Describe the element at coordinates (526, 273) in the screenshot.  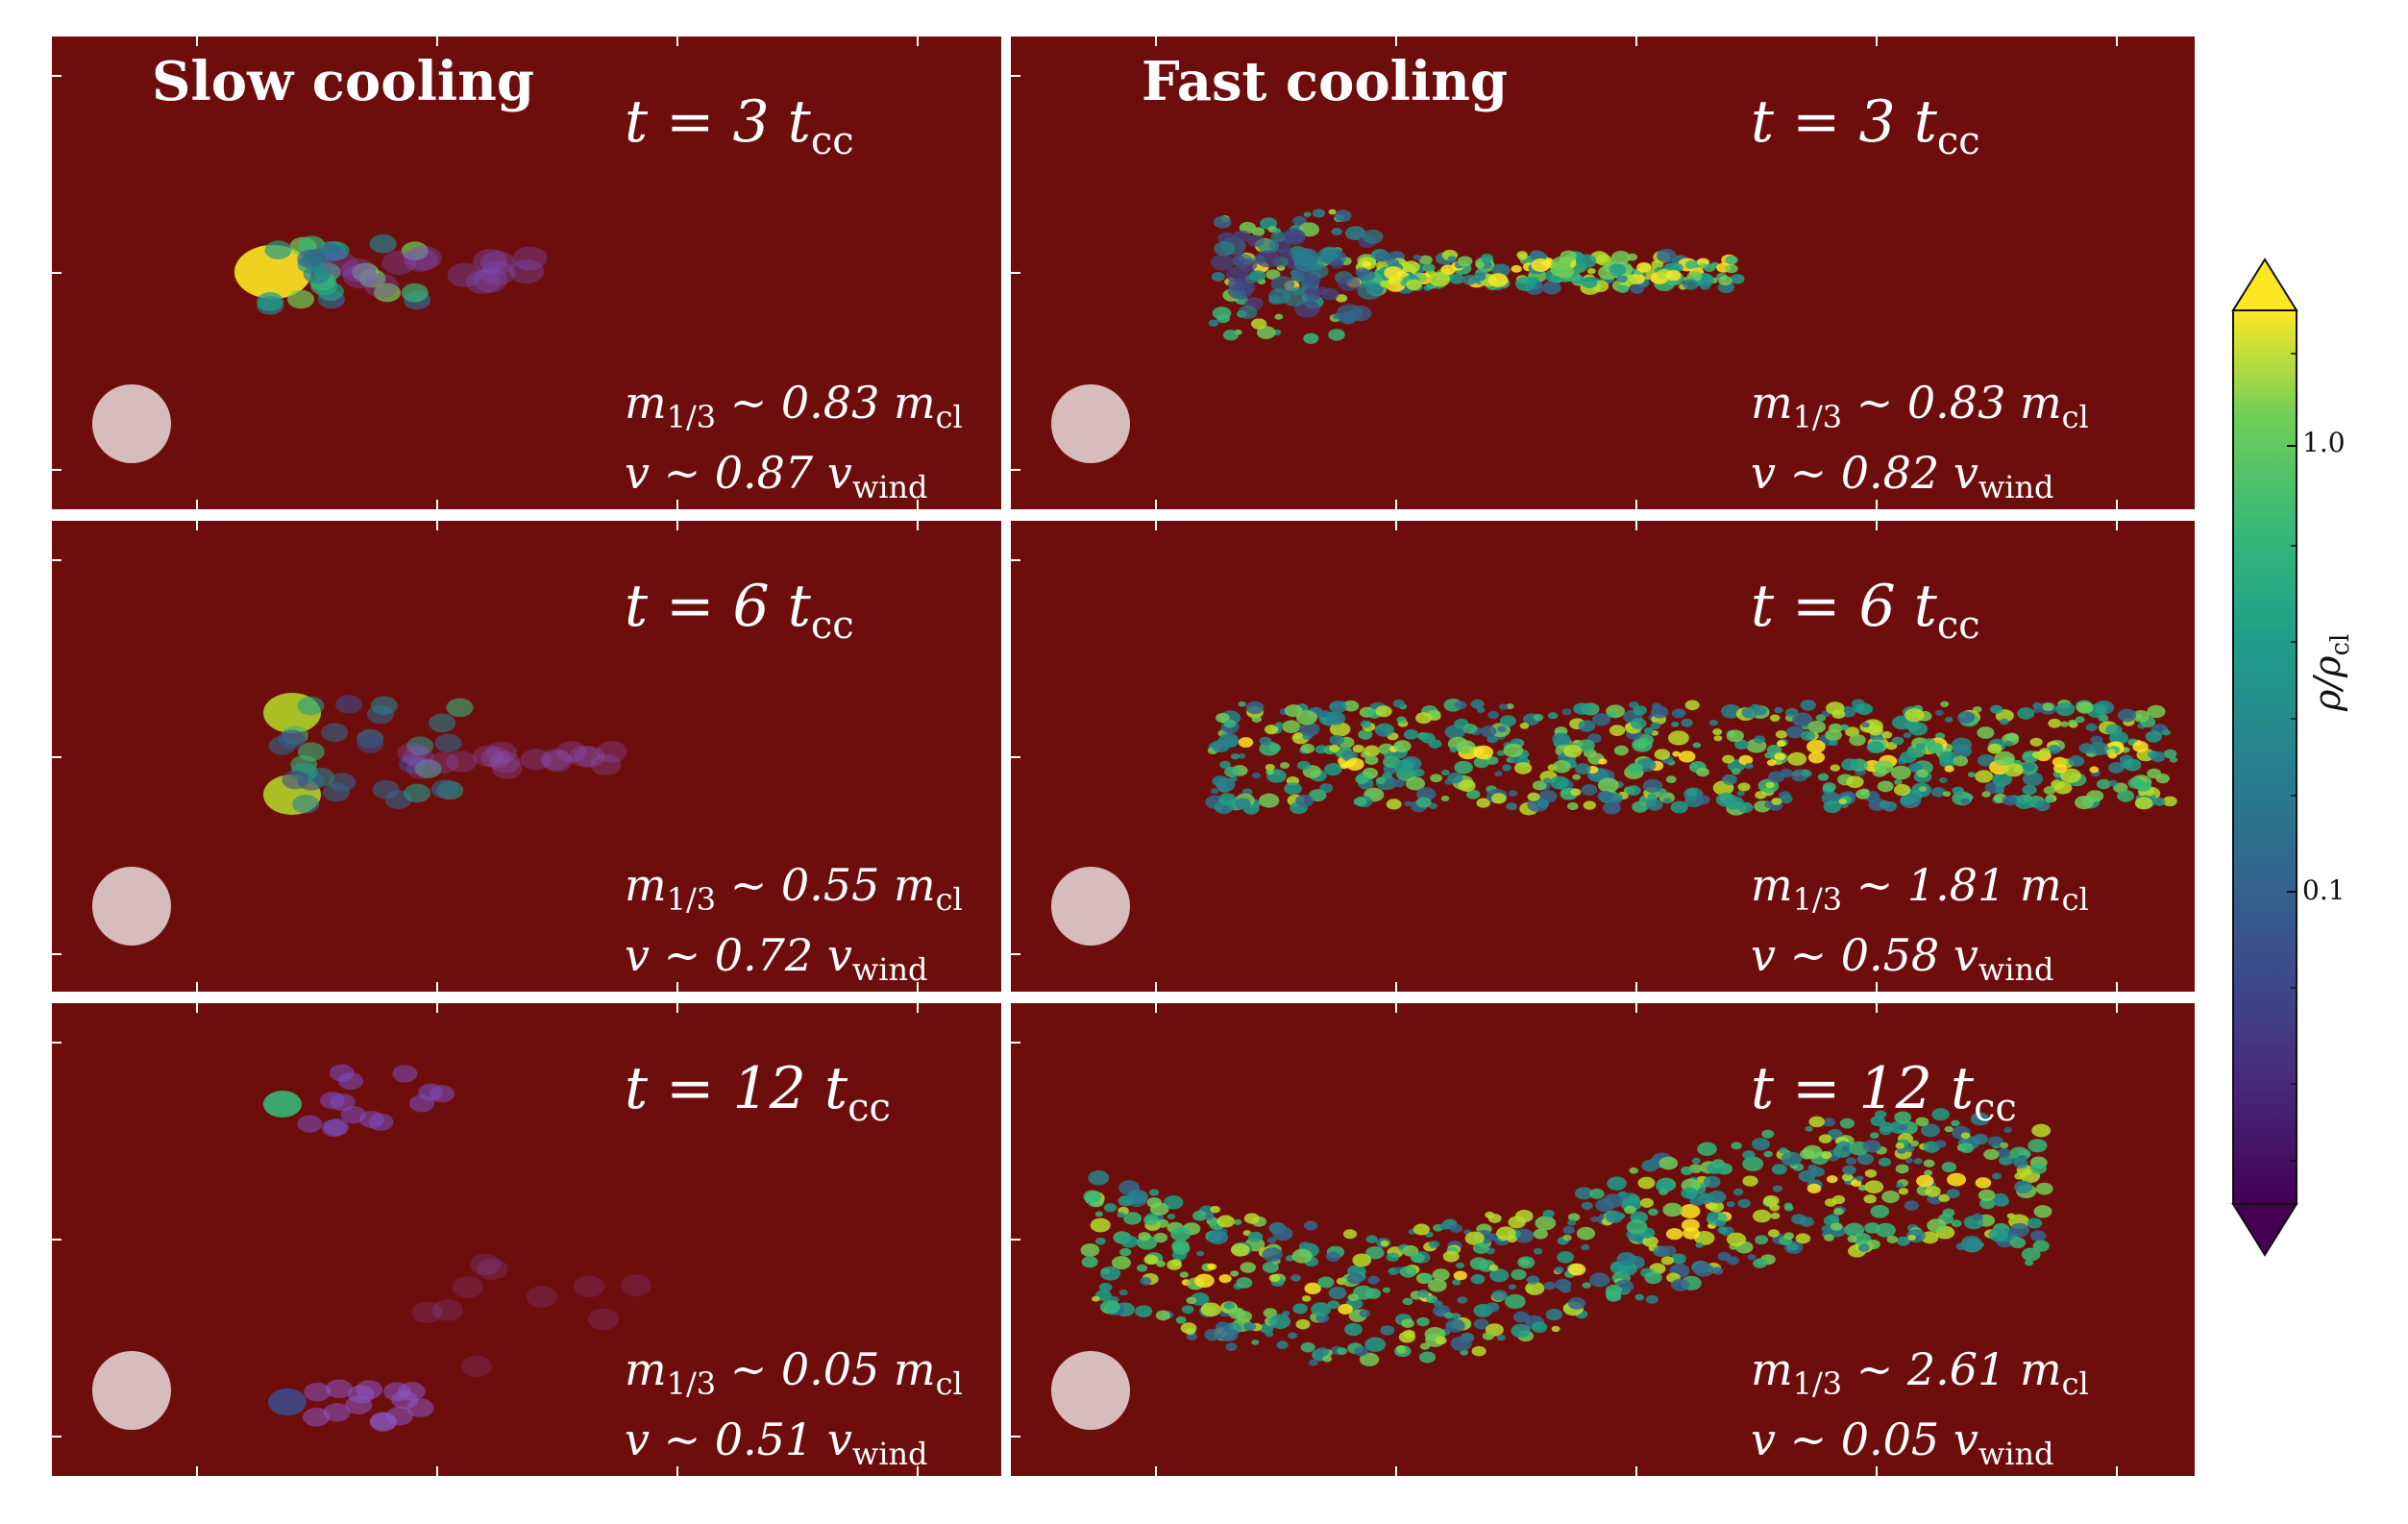
I see `panel-slow-t3: t = 3 tcc m1/3 ~ 0.83 mcl v ~ 0.87 vwind` at that location.